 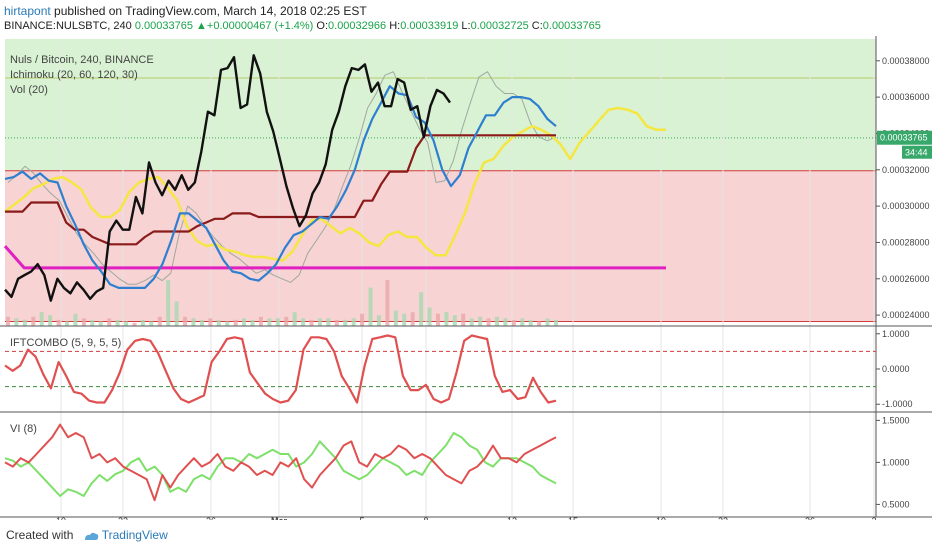 I want to click on y-tick-label: 0.00036000, so click(x=906, y=97).